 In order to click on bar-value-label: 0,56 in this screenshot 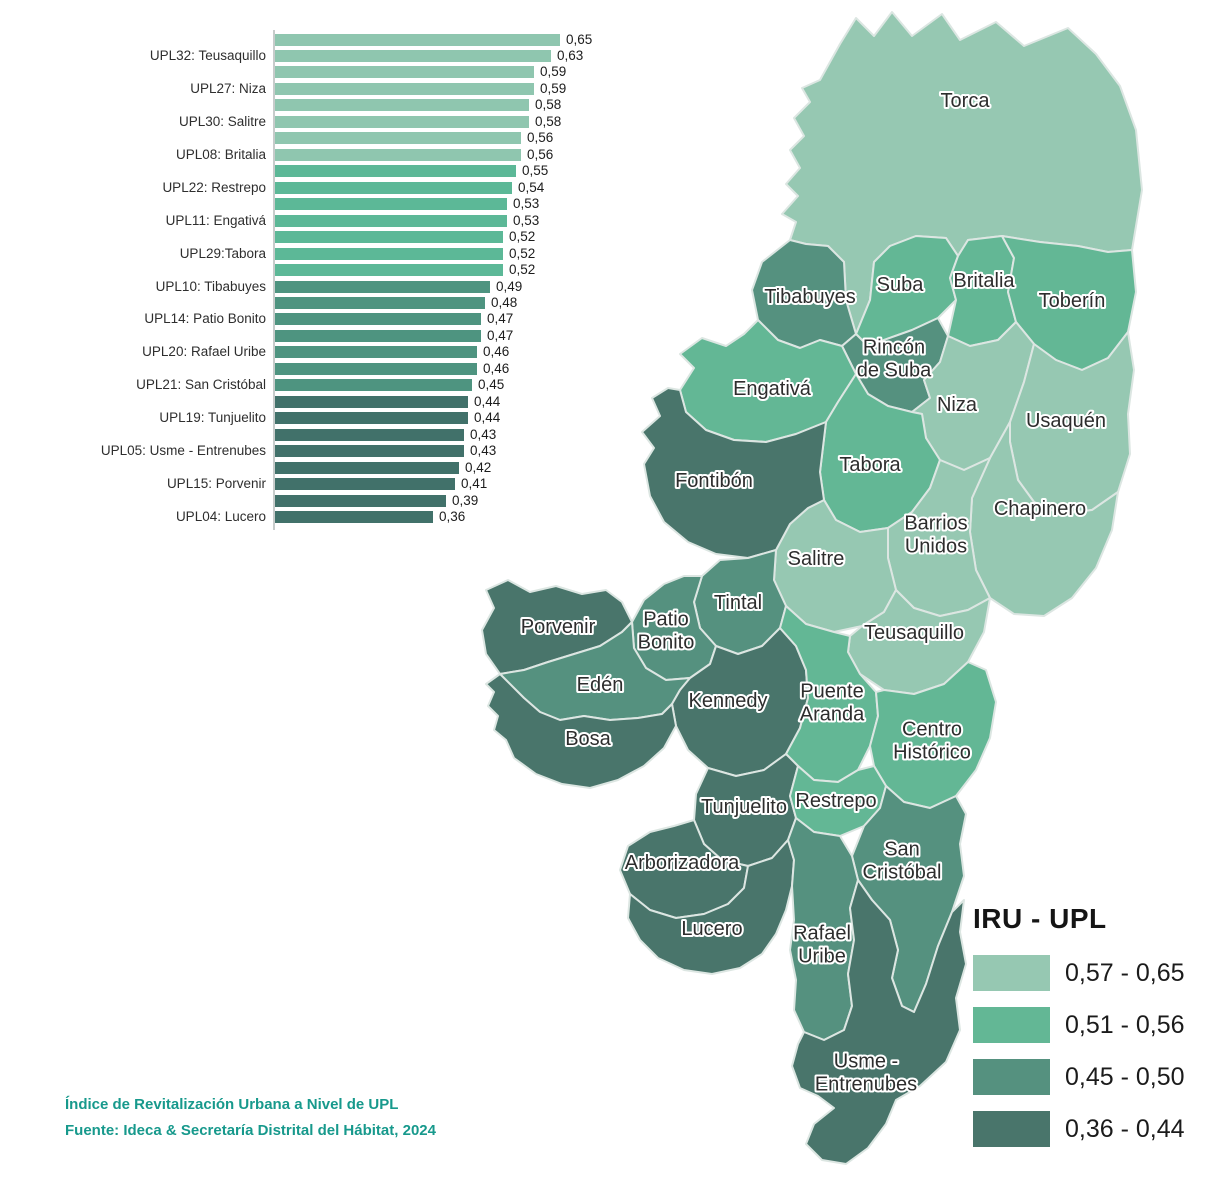, I will do `click(540, 154)`.